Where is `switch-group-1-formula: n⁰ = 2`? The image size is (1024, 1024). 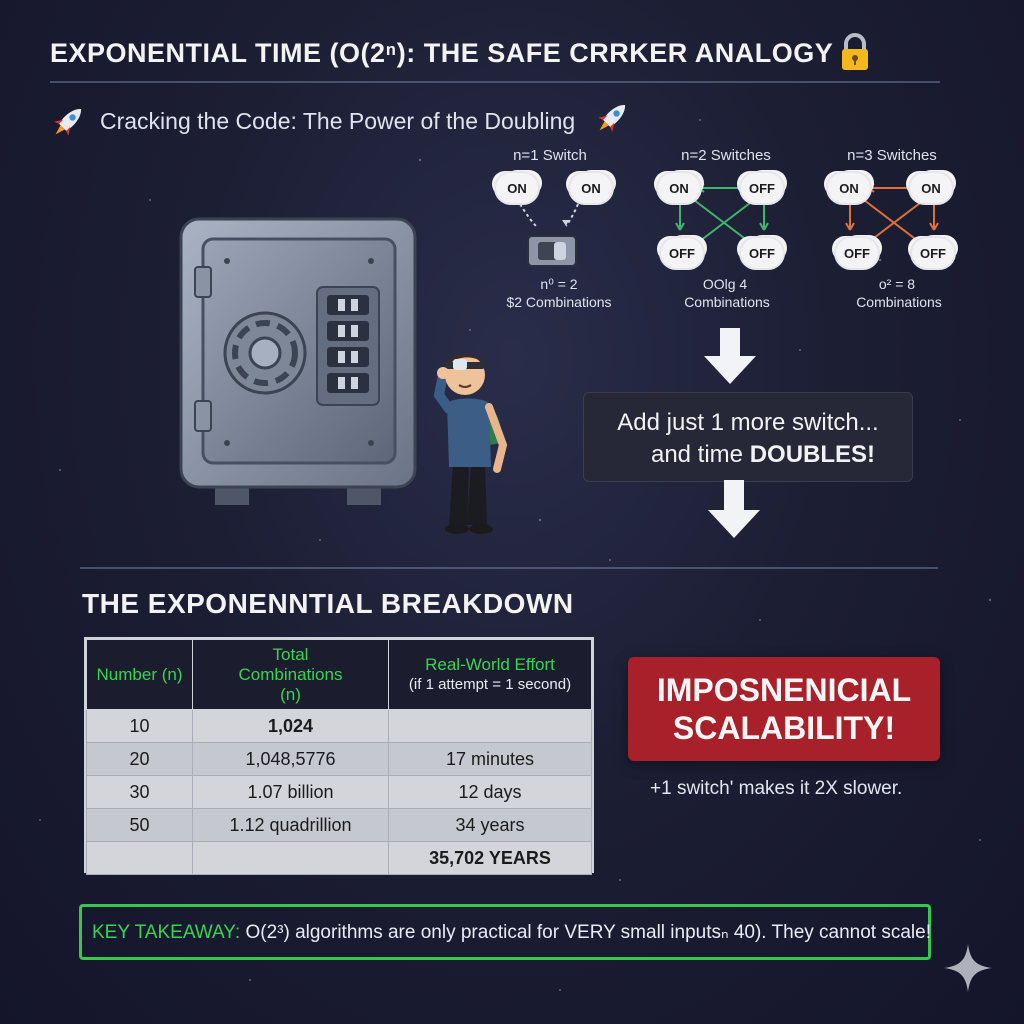 switch-group-1-formula: n⁰ = 2 is located at coordinates (559, 284).